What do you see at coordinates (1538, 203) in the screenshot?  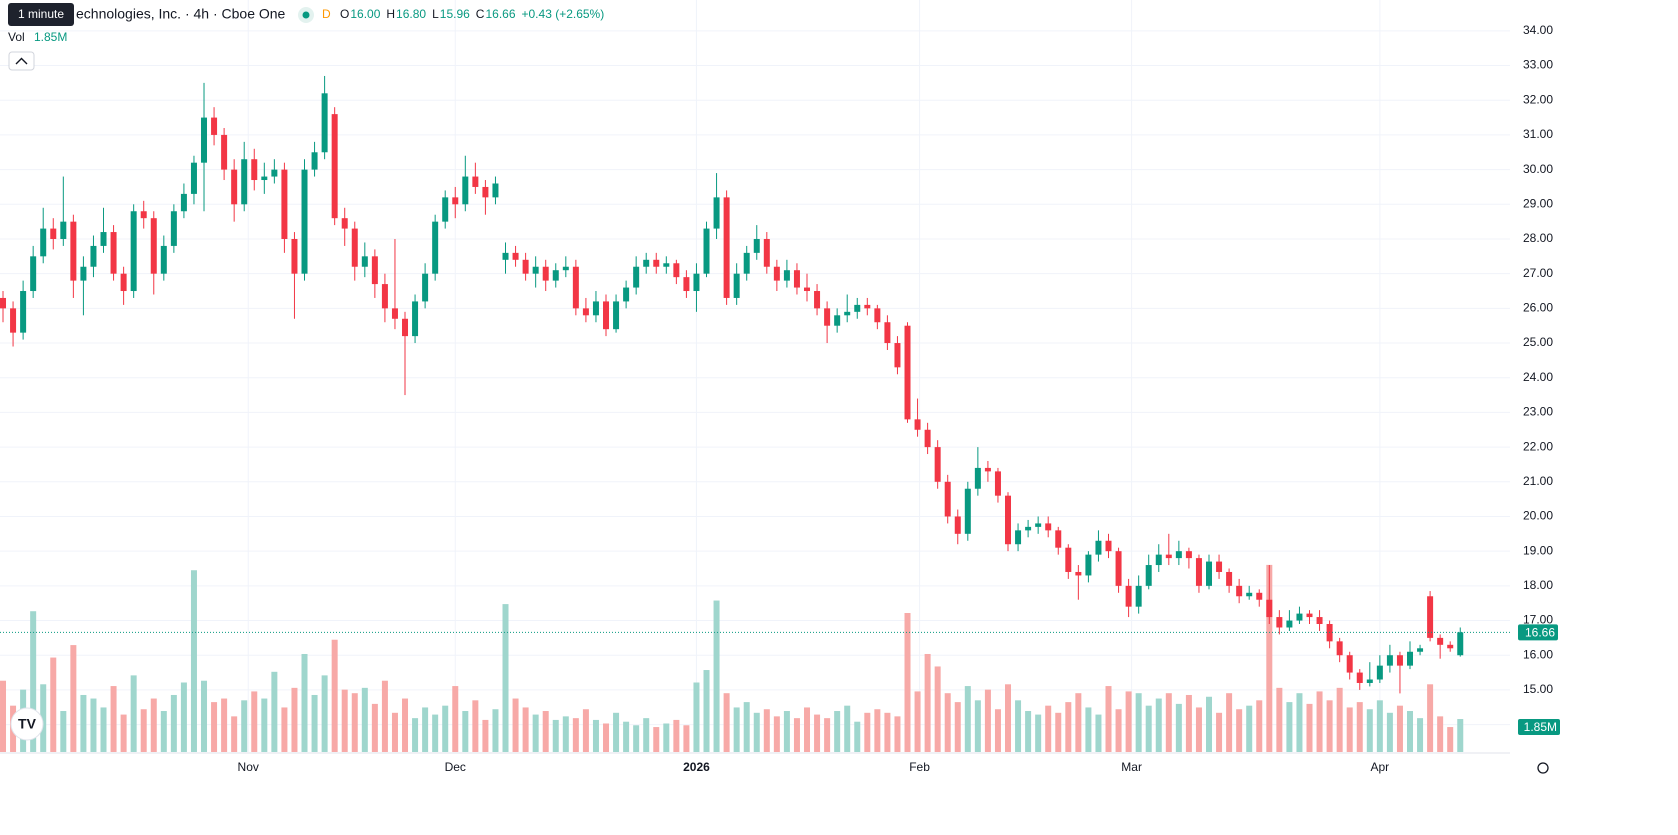 I see `y-tick-label: 29.00` at bounding box center [1538, 203].